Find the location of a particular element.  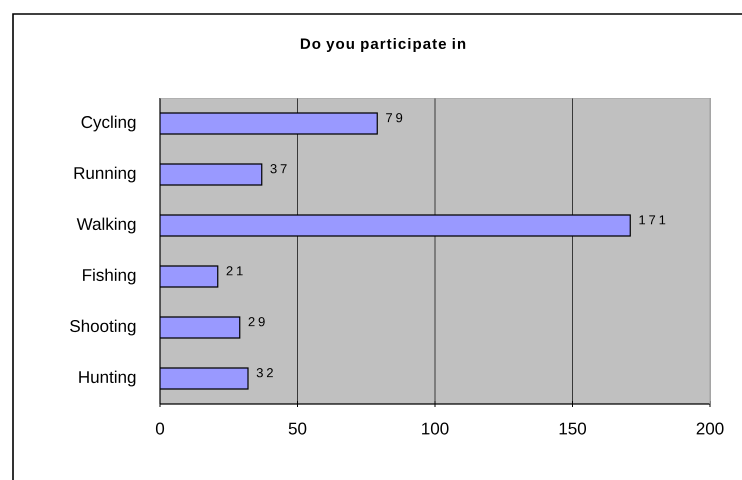

x-tick-label: 0 is located at coordinates (160, 428).